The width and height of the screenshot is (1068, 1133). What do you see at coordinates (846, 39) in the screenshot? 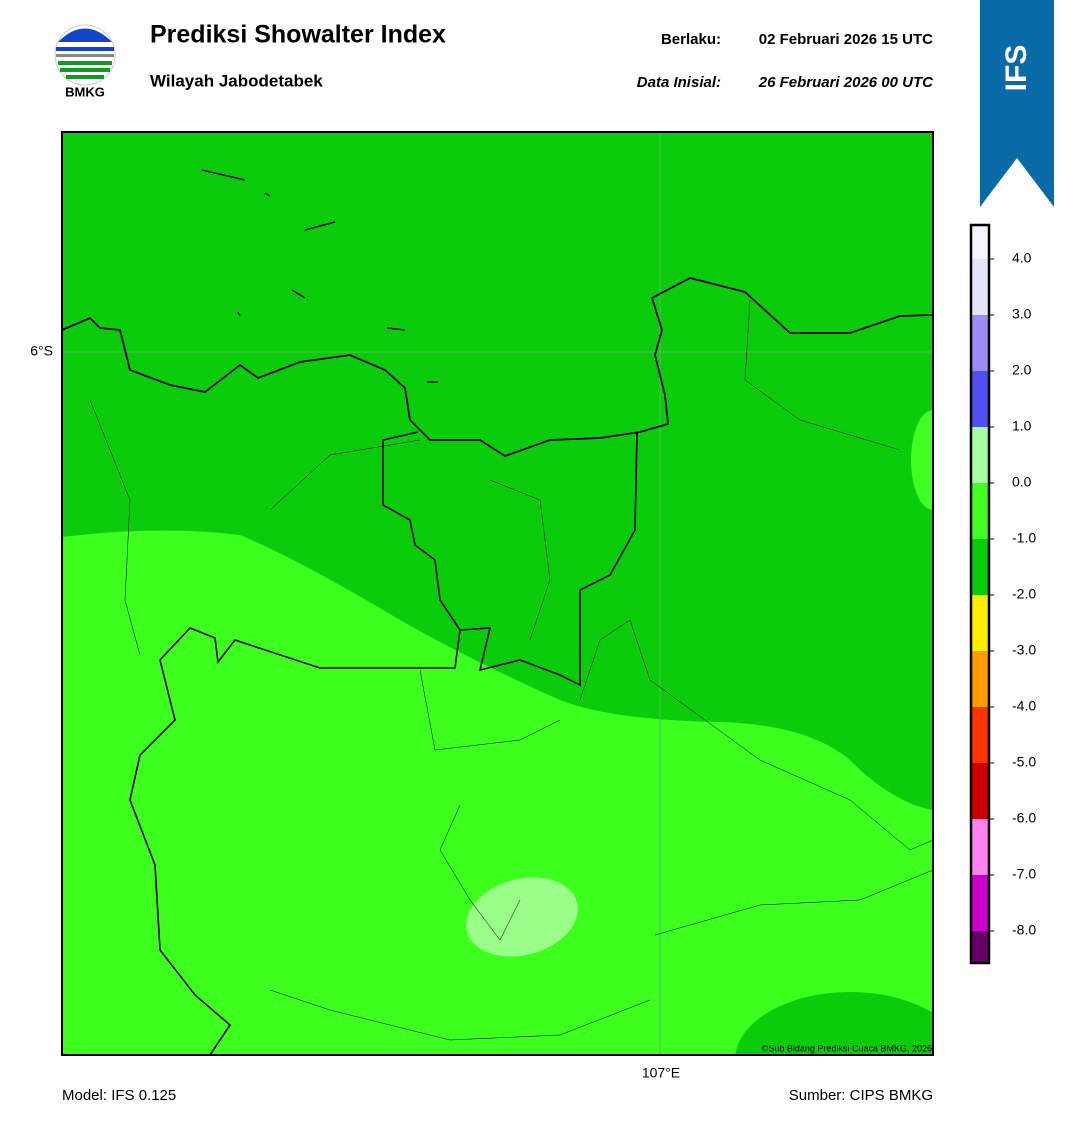
I see `valid-time: 02 Februari 2026 15 UTC` at bounding box center [846, 39].